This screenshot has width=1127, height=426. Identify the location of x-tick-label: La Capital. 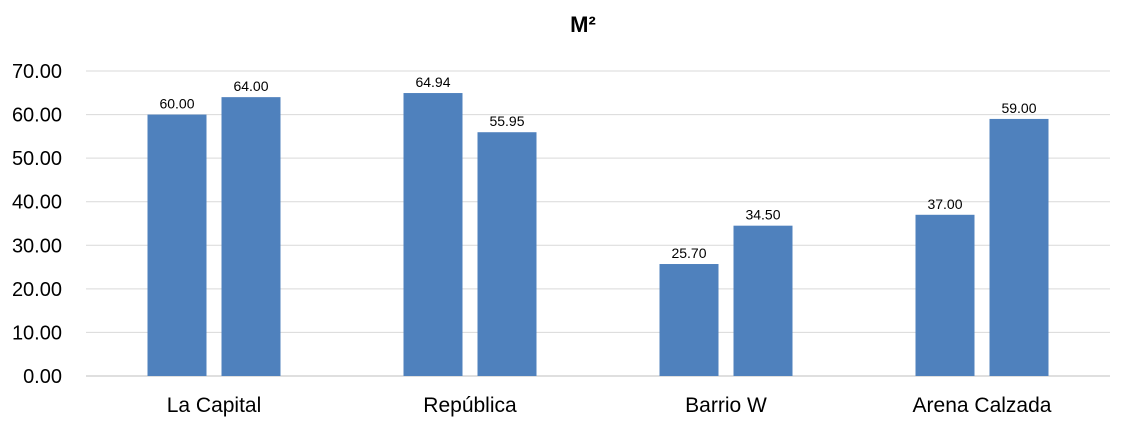
(214, 405).